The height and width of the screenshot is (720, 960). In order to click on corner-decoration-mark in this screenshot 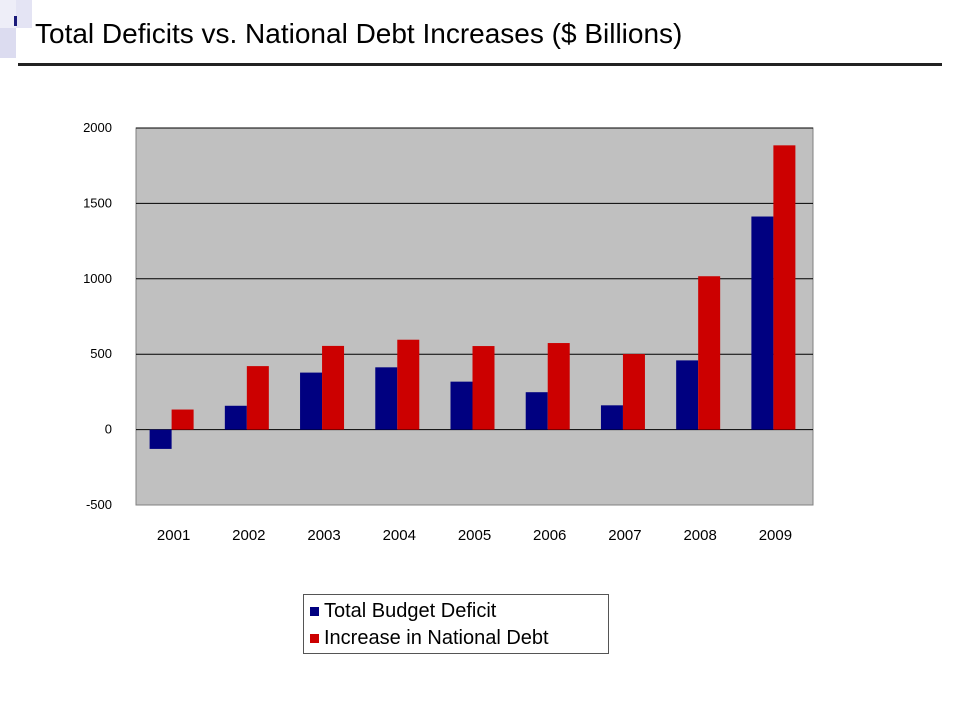, I will do `click(15, 21)`.